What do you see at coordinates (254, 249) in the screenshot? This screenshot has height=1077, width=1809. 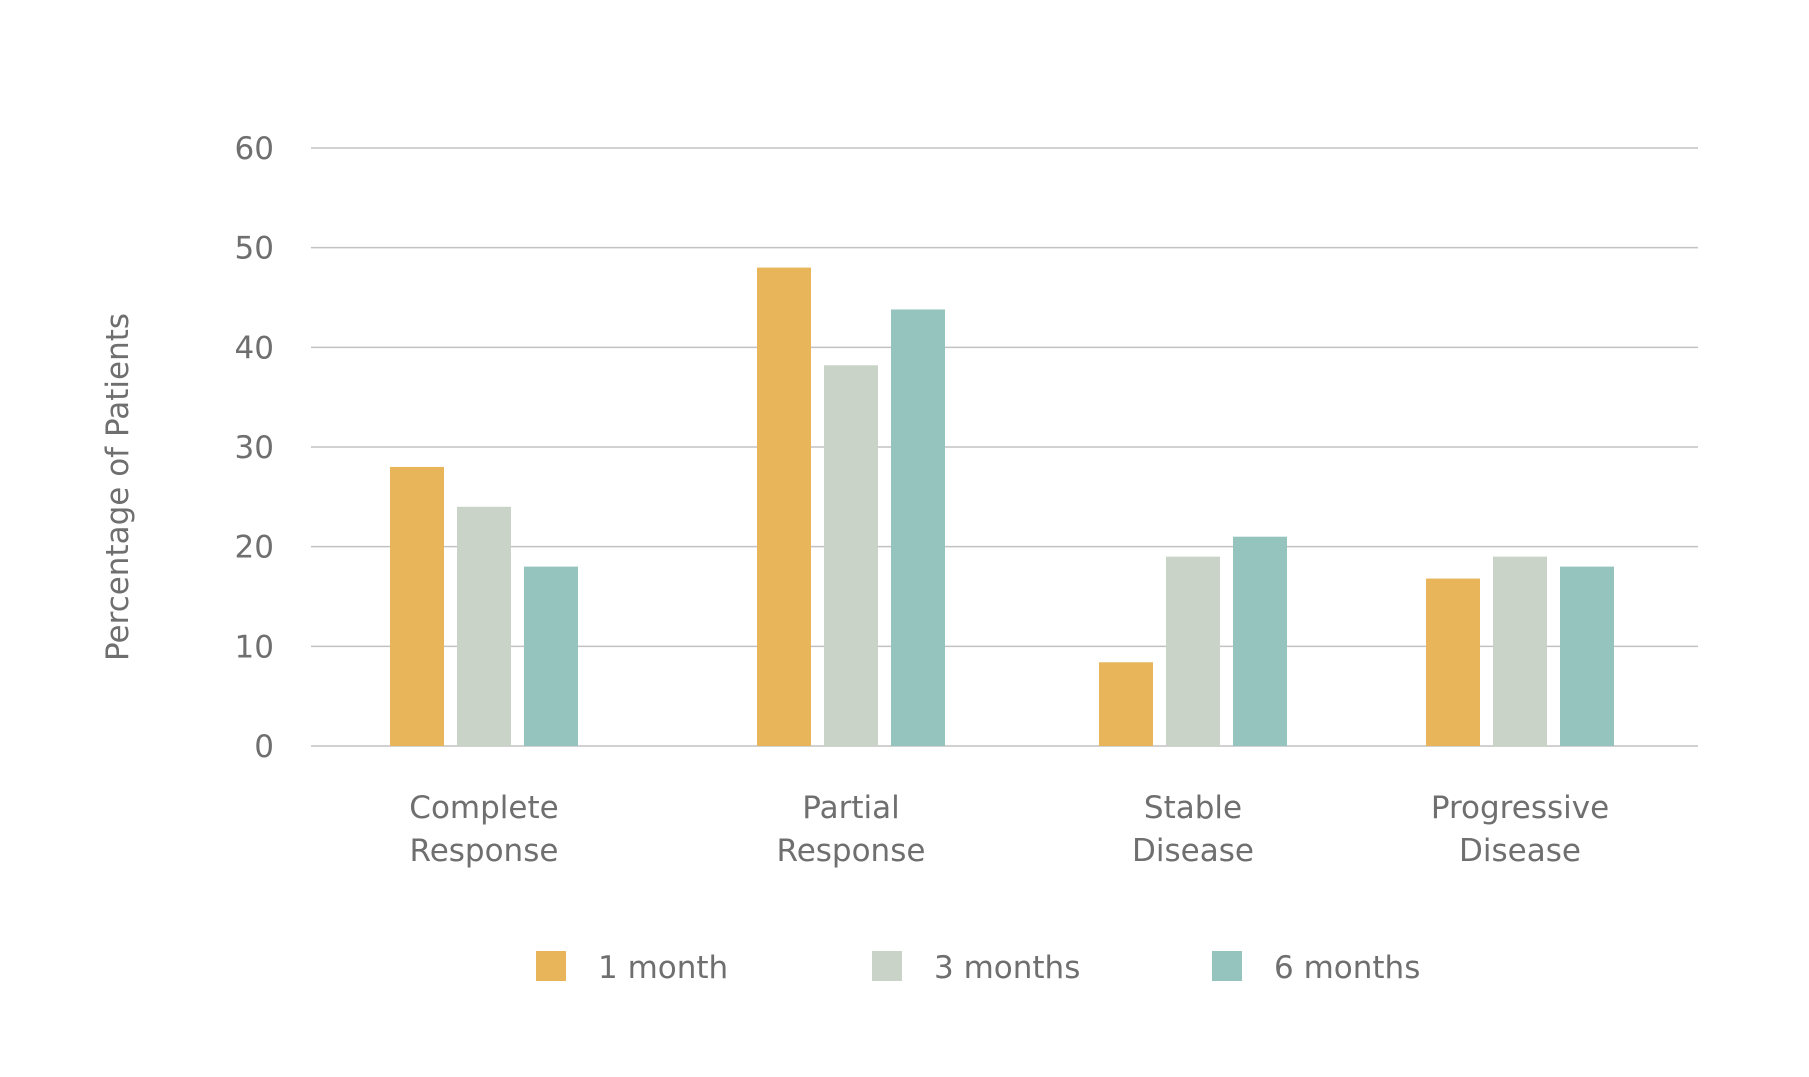 I see `y-tick-label: 50` at bounding box center [254, 249].